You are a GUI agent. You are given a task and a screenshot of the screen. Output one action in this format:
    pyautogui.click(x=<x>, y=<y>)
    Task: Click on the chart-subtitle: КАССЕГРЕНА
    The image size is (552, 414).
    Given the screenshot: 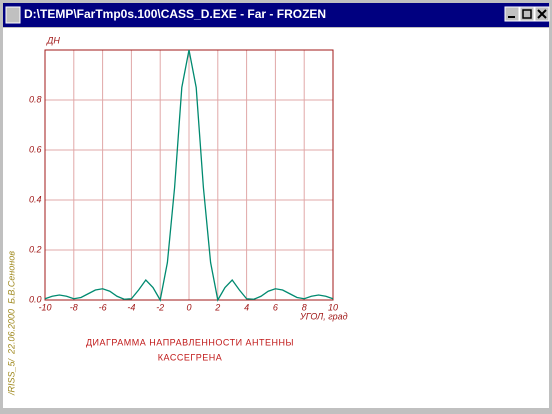 What is the action you would take?
    pyautogui.click(x=190, y=357)
    